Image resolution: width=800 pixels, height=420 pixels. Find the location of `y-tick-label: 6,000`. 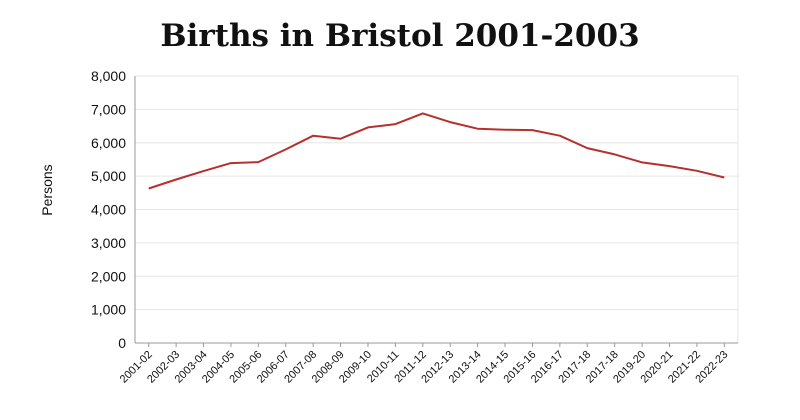

y-tick-label: 6,000 is located at coordinates (108, 143).